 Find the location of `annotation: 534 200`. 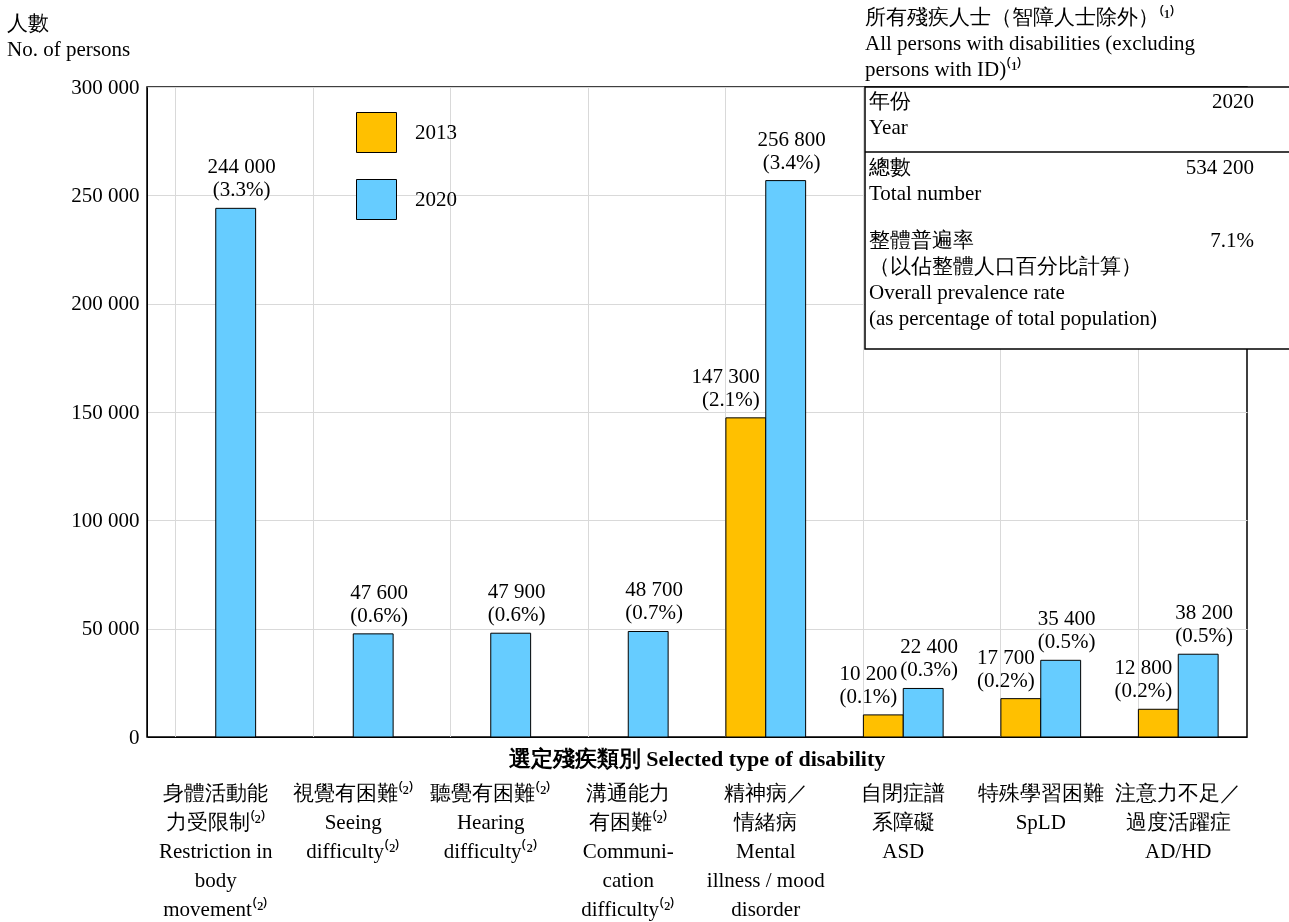

annotation: 534 200 is located at coordinates (1219, 167).